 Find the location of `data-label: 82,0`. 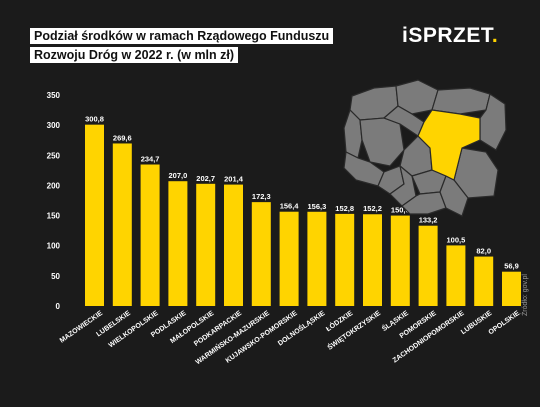

data-label: 82,0 is located at coordinates (483, 251).